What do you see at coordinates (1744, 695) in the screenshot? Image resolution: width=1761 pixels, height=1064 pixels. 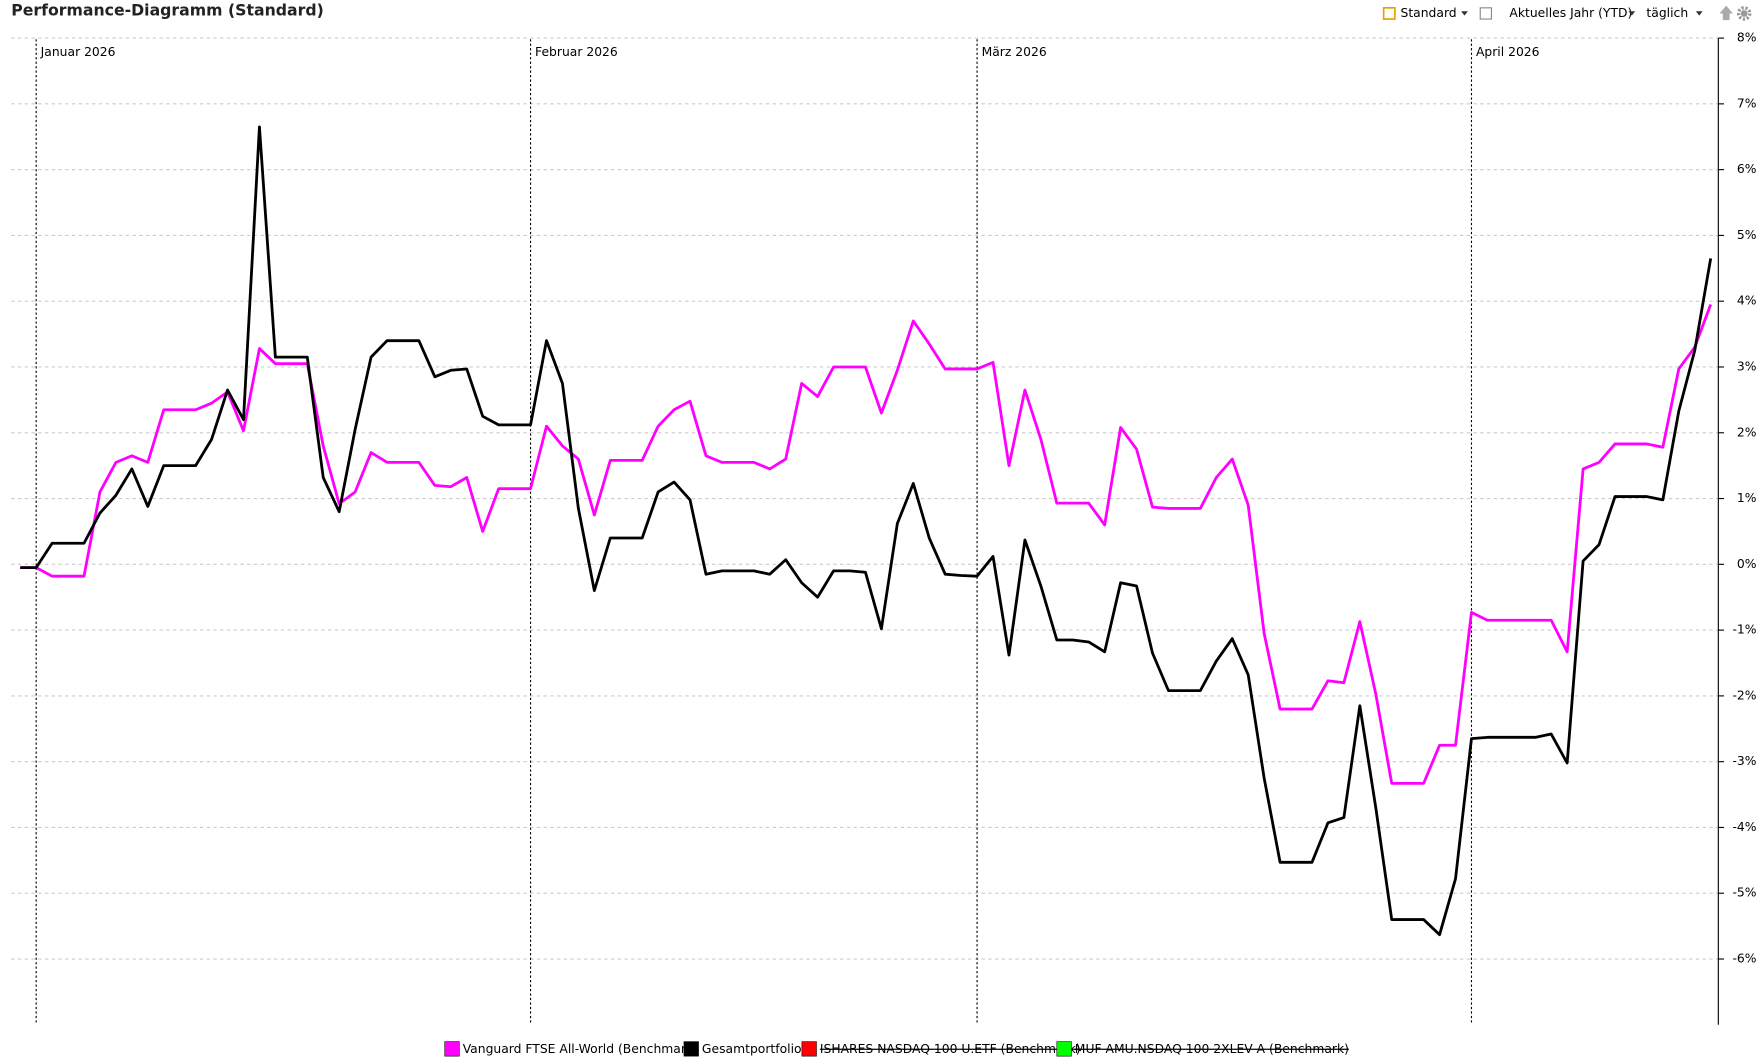 I see `y-tick-label: -2%` at bounding box center [1744, 695].